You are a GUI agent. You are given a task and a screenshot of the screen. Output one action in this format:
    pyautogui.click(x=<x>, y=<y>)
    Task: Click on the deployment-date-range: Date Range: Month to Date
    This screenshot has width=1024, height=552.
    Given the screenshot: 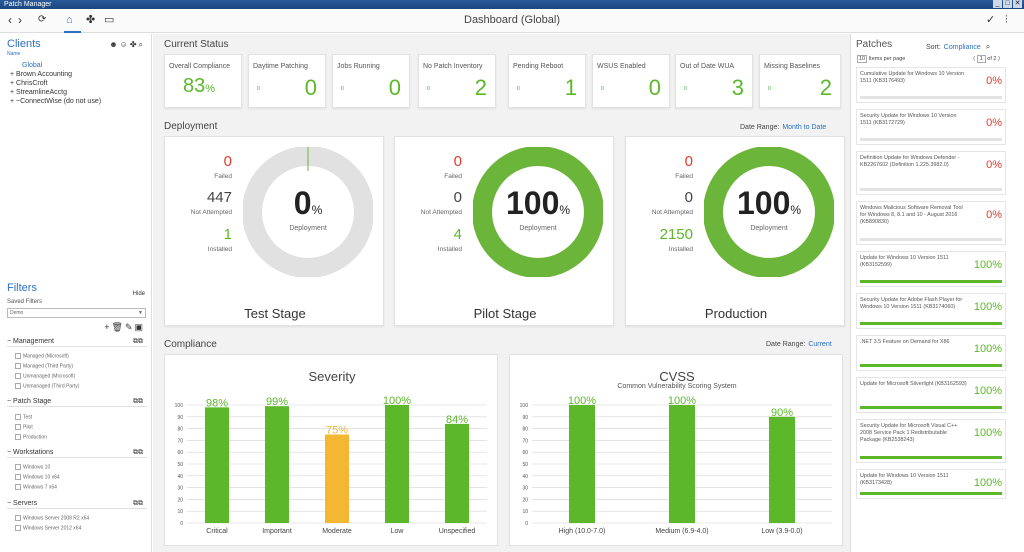 What is the action you would take?
    pyautogui.click(x=783, y=127)
    